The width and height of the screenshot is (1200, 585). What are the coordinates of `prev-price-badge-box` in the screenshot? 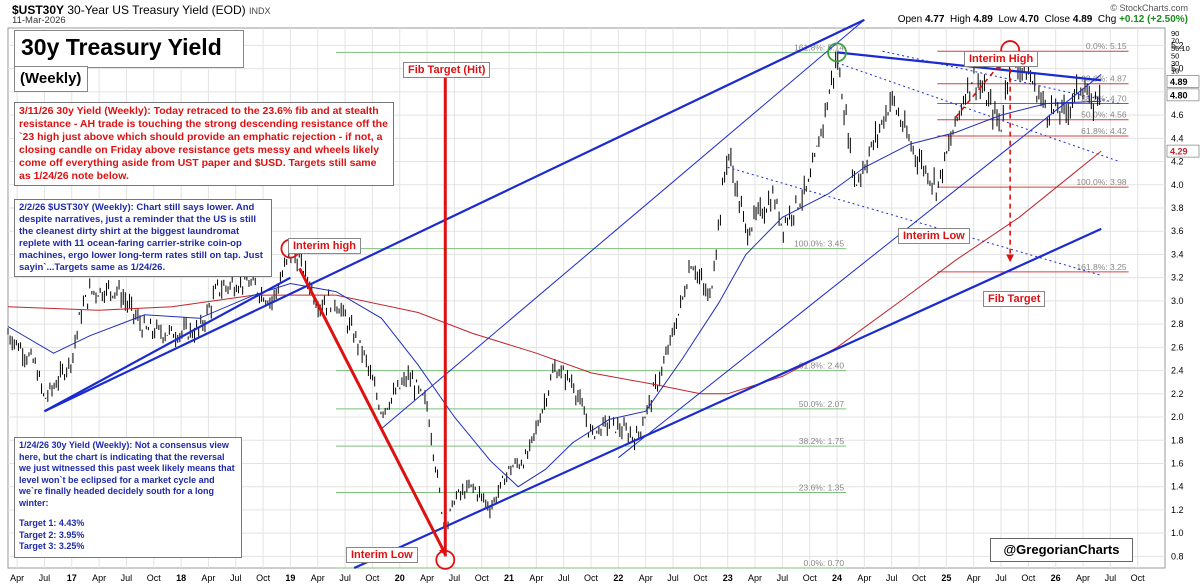 It's located at (1183, 95).